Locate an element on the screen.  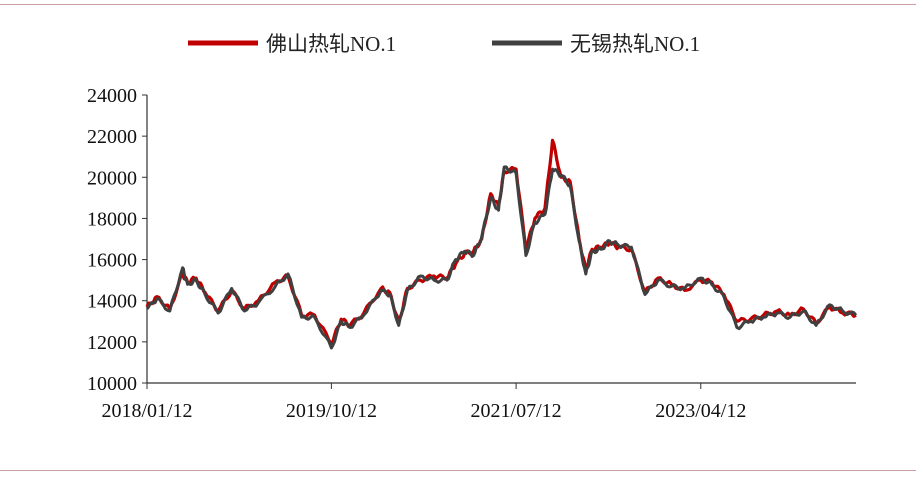
legend-label-foshan: 佛山热轧NO.1 is located at coordinates (331, 44).